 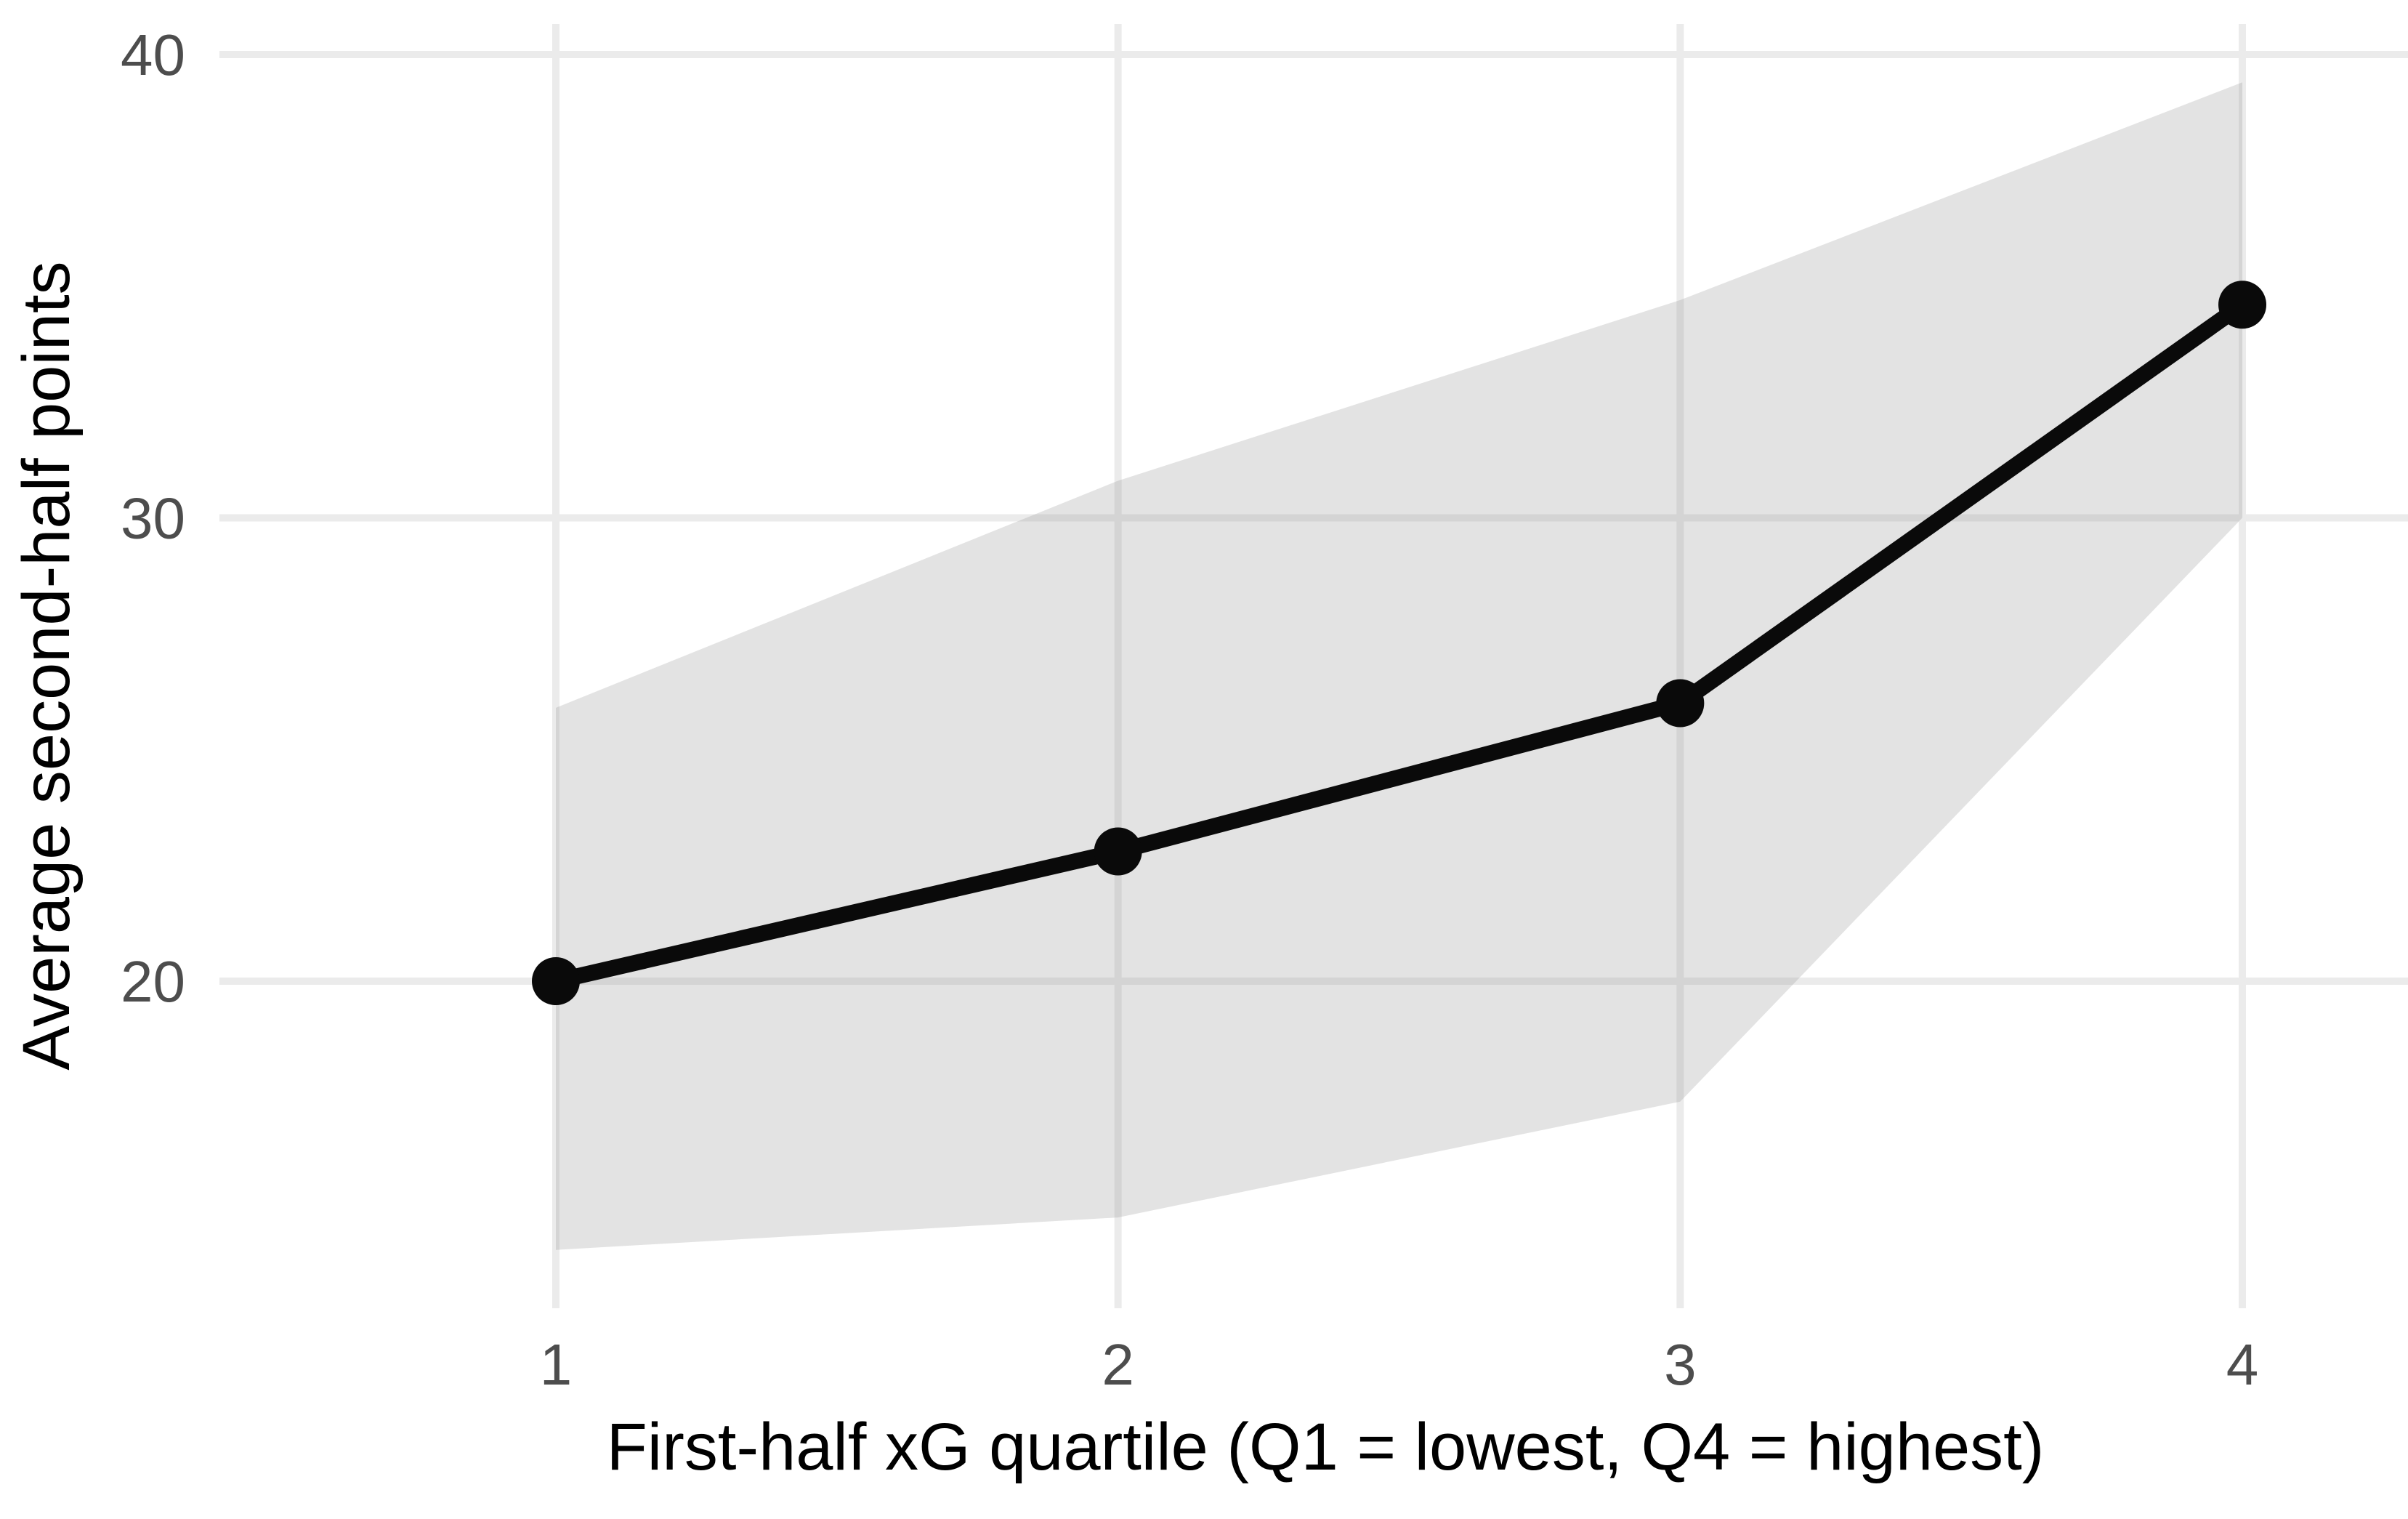 I want to click on y-axis-title: Average second-half points, so click(x=46, y=666).